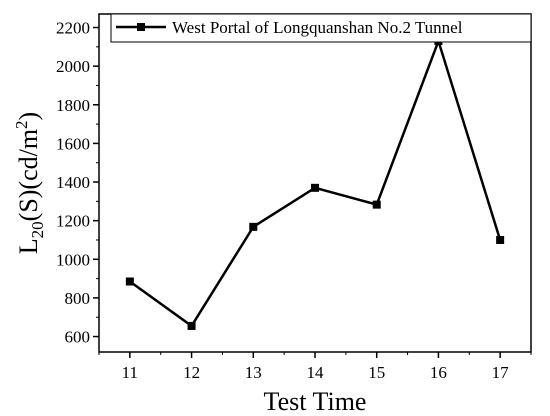  Describe the element at coordinates (141, 27) in the screenshot. I see `legend-marker` at that location.